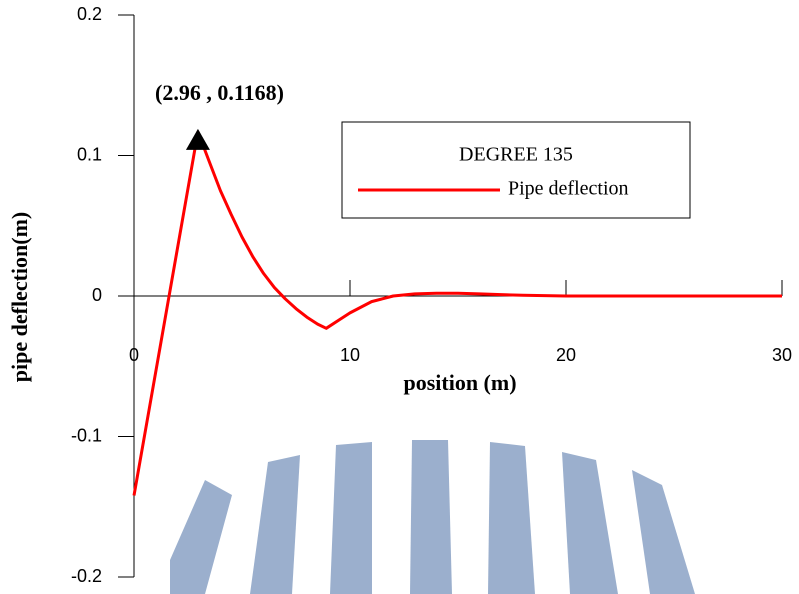 The image size is (799, 594). Describe the element at coordinates (219, 92) in the screenshot. I see `annotation: (2.96 , 0.1168)` at that location.